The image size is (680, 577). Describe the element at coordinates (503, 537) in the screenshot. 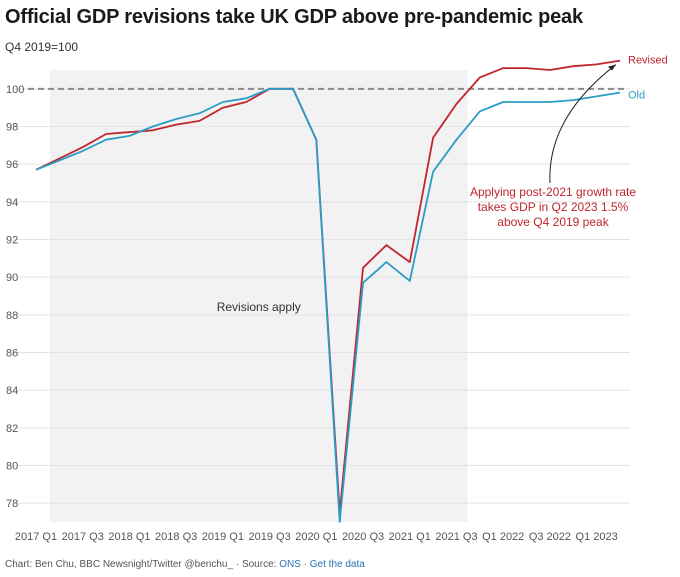

I see `x-tick-label: Q1 2022` at that location.